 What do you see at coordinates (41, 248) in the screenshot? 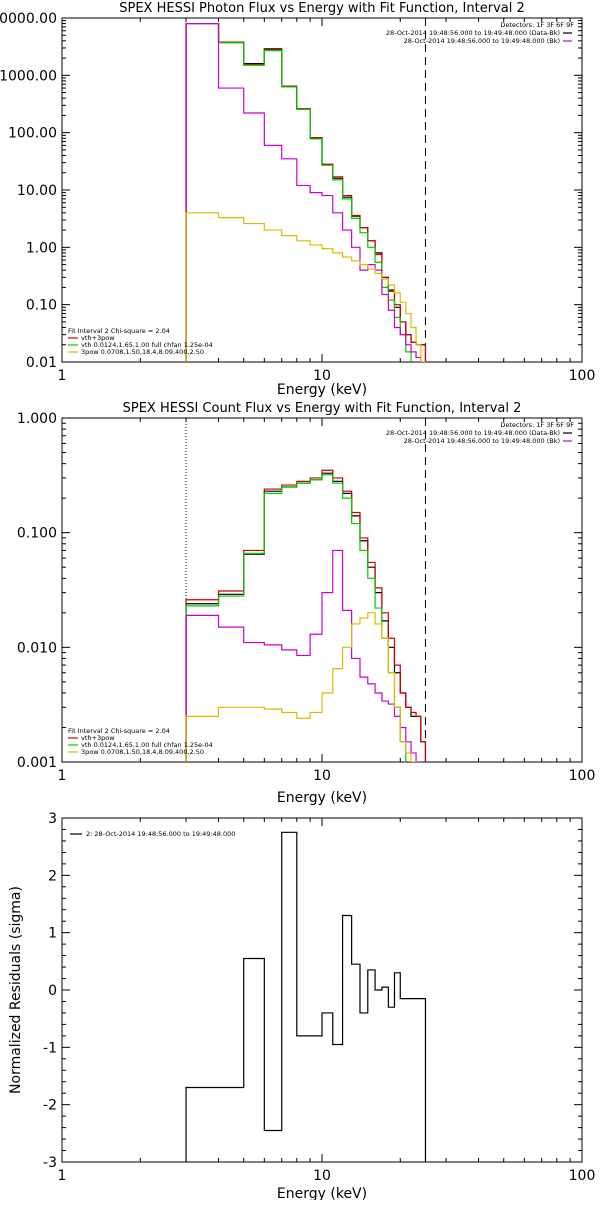
I see `y-tick-label: 1.00` at bounding box center [41, 248].